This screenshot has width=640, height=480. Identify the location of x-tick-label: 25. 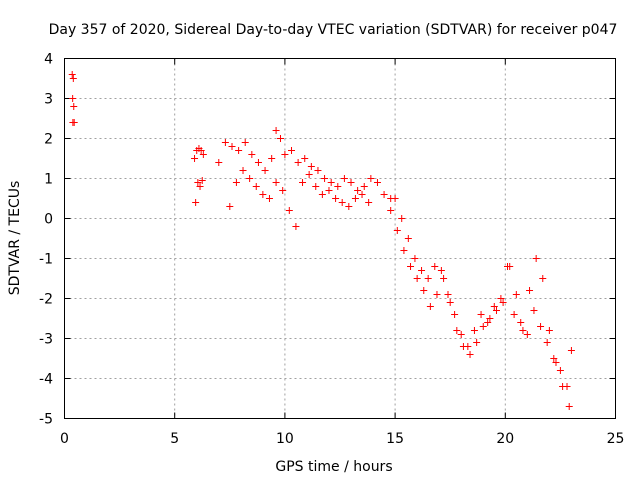
(616, 439).